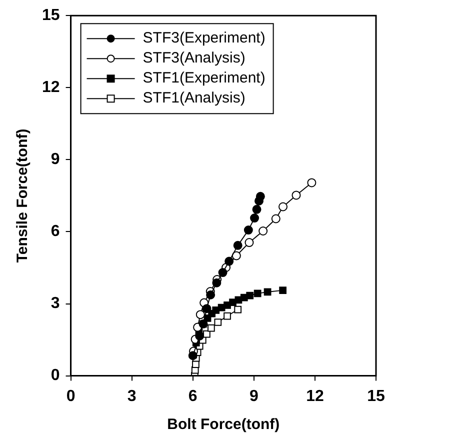  Describe the element at coordinates (315, 396) in the screenshot. I see `x-tick-label: 12` at that location.